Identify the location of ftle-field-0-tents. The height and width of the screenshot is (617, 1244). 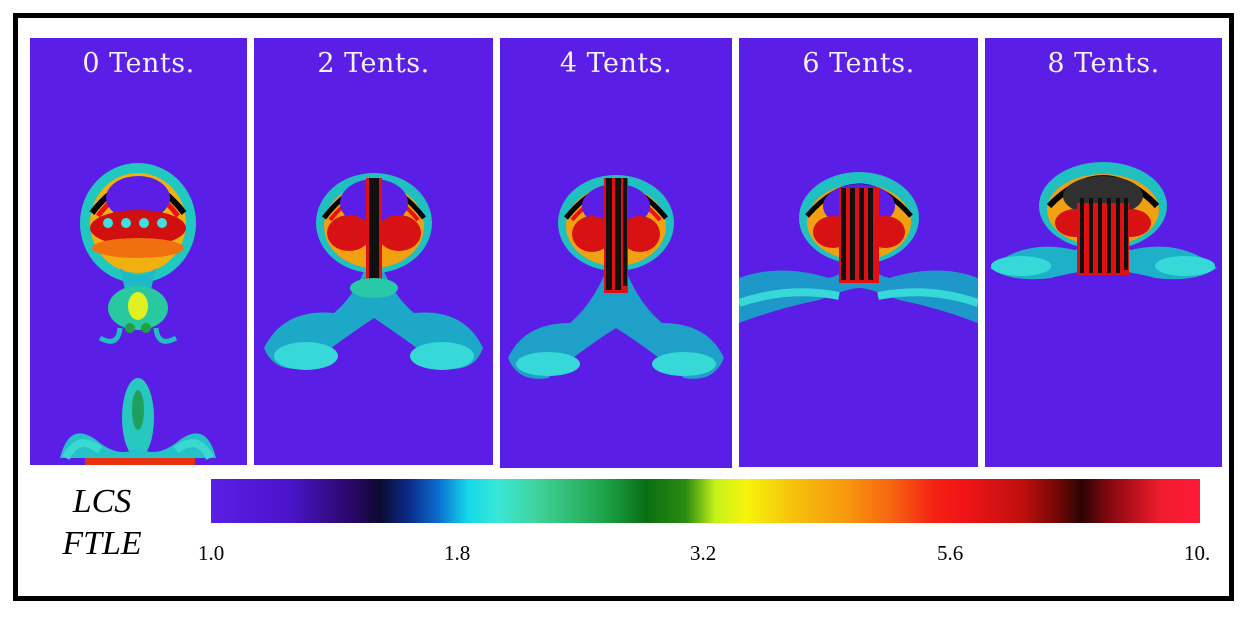
(138, 251).